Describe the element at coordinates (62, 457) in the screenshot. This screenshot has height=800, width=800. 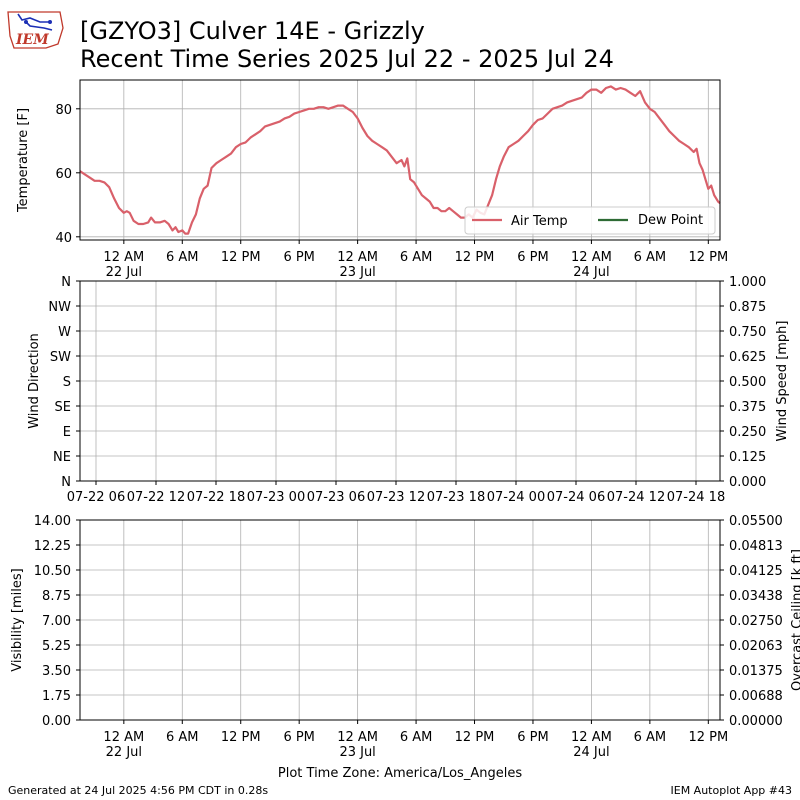
I see `wind-direction-tick-label: NE` at that location.